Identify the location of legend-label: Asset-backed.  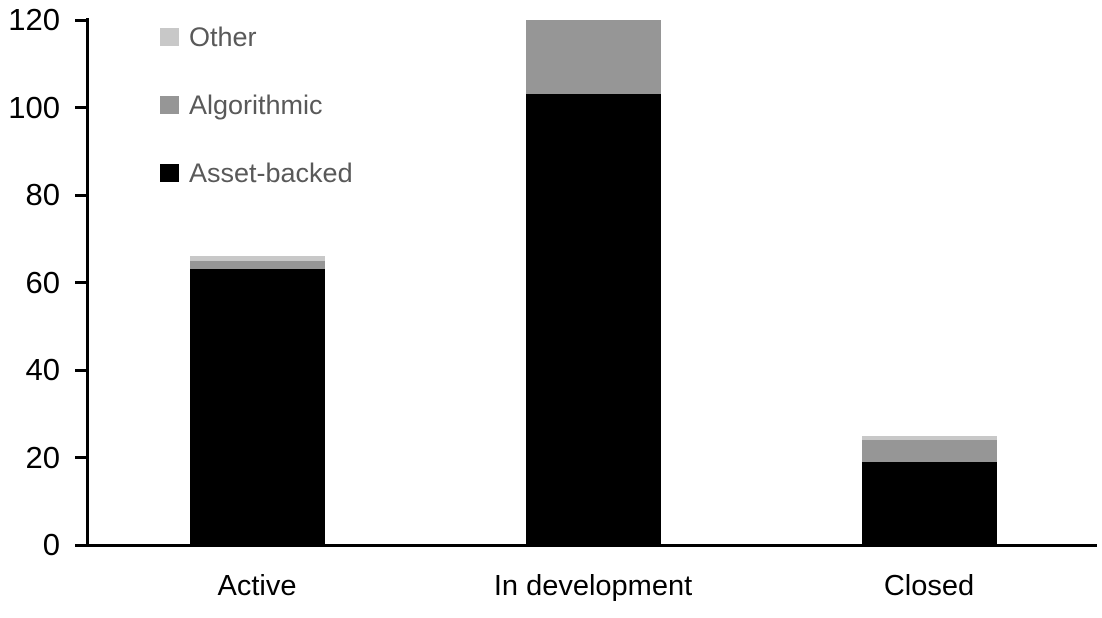
(271, 173).